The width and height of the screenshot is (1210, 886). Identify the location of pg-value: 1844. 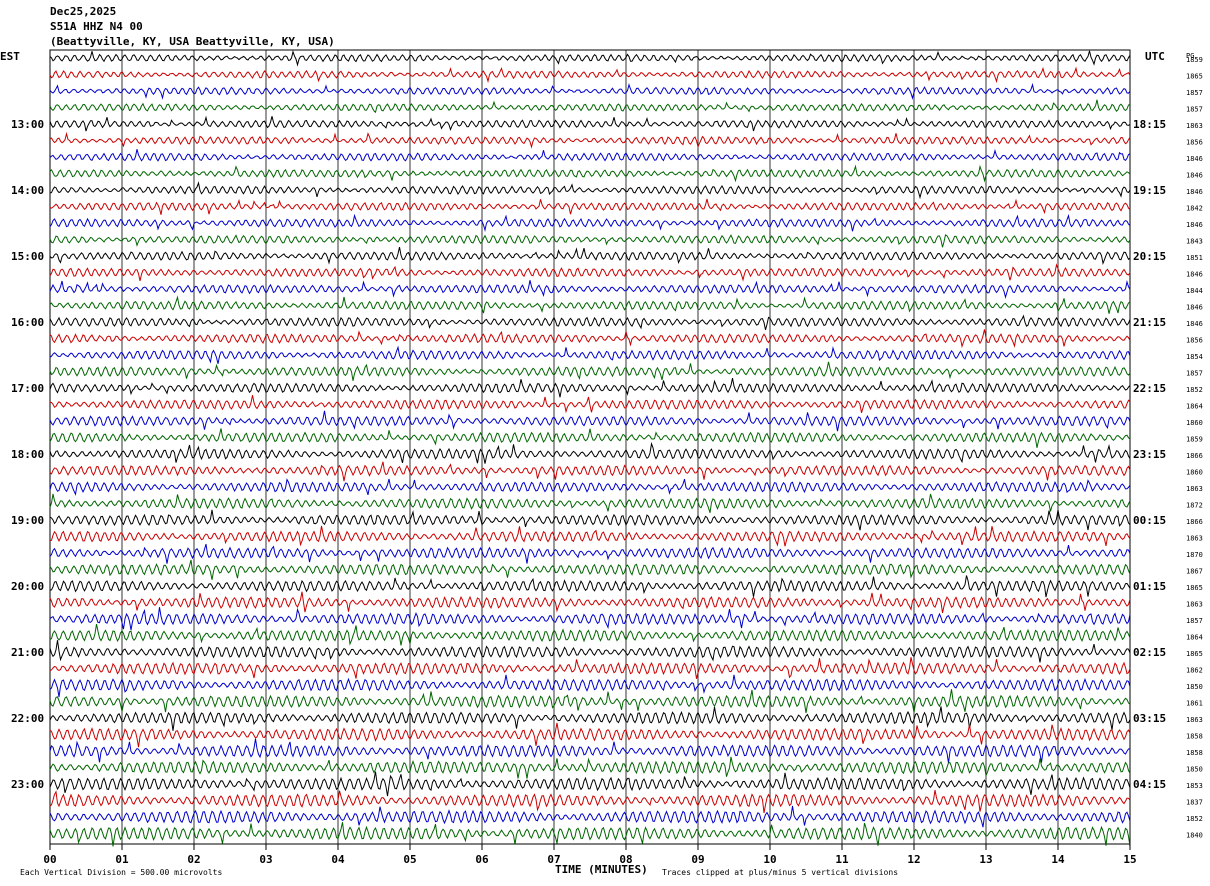
(1194, 291).